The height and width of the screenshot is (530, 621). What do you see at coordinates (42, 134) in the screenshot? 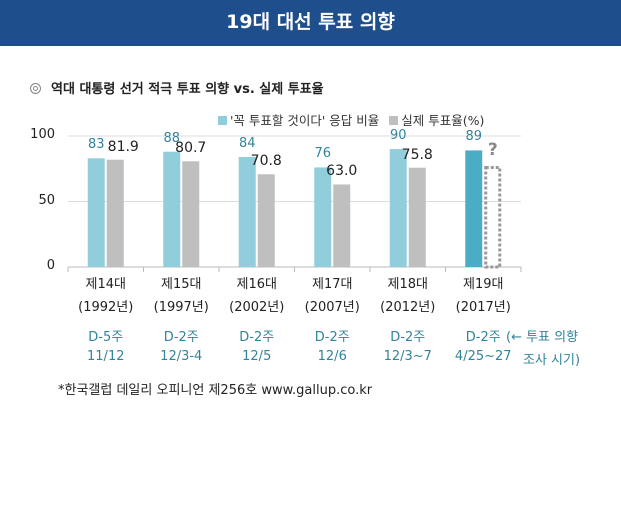
I see `y-tick-label: 100` at bounding box center [42, 134].